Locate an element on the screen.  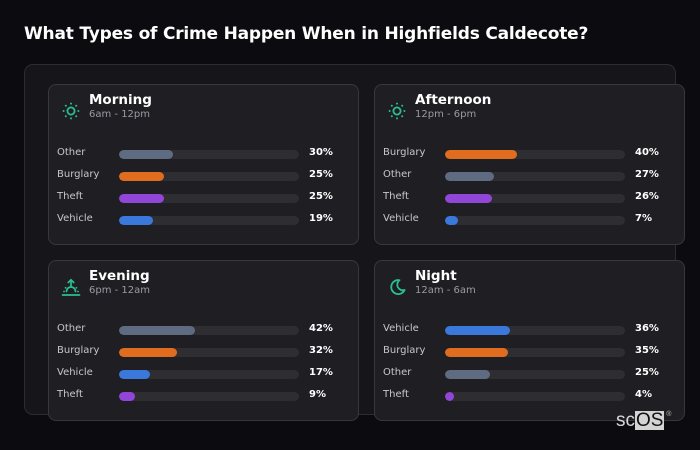
bar-row-theft: Theft 25% is located at coordinates (203, 198).